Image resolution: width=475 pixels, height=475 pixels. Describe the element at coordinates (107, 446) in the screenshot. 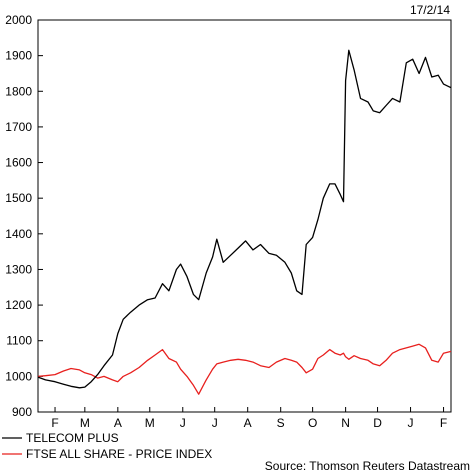

I see `legend: TELECOM PLUS FTSE ALL SHARE - PRICE INDEX` at that location.